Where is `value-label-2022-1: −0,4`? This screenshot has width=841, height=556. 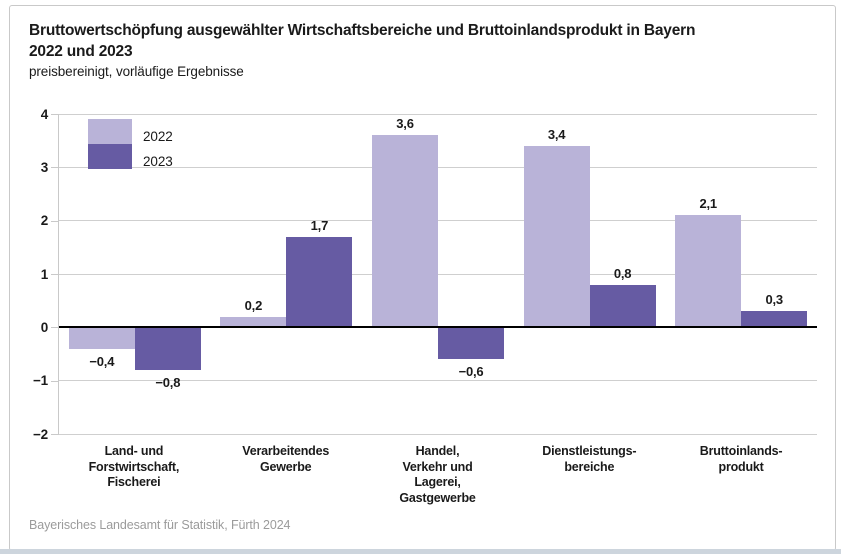 value-label-2022-1: −0,4 is located at coordinates (102, 361).